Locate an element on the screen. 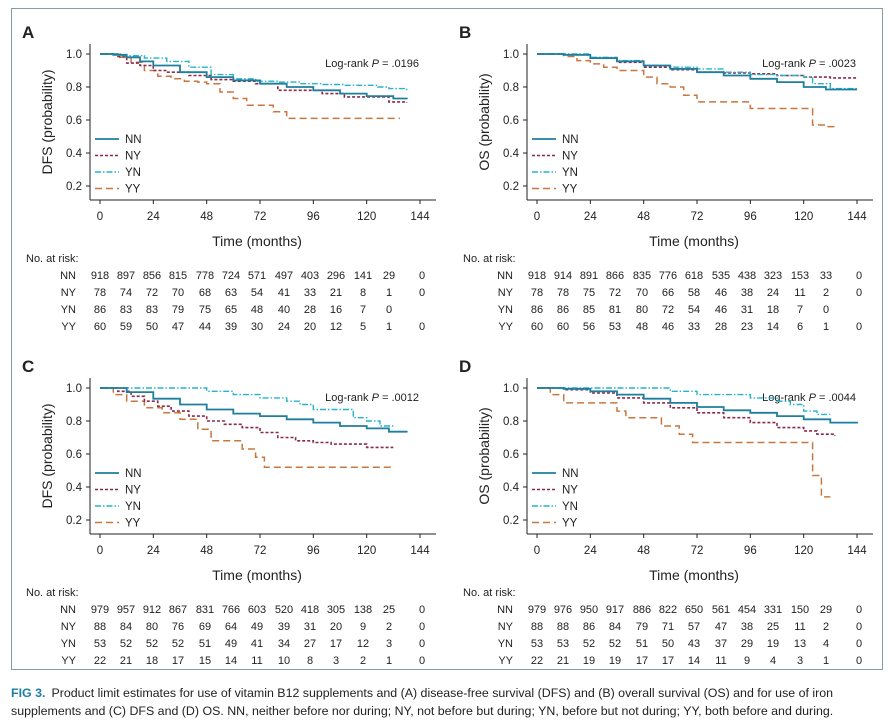 Image resolution: width=888 pixels, height=726 pixels. y-axis-label: DFS (probability) is located at coordinates (47, 121).